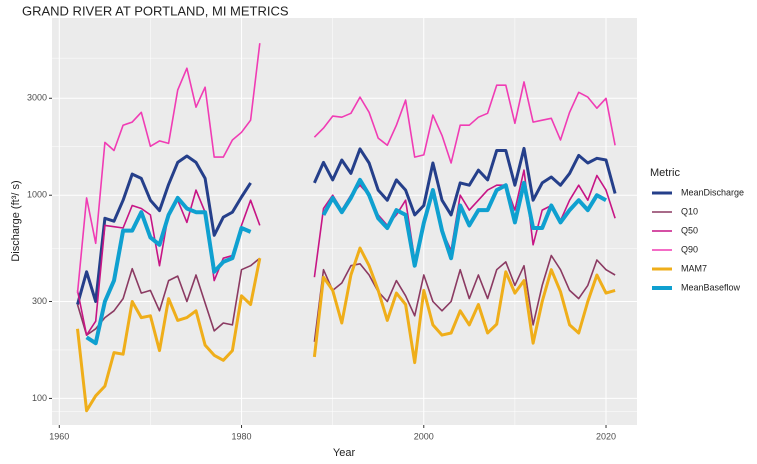  Describe the element at coordinates (689, 211) in the screenshot. I see `legend-label: Q10` at that location.